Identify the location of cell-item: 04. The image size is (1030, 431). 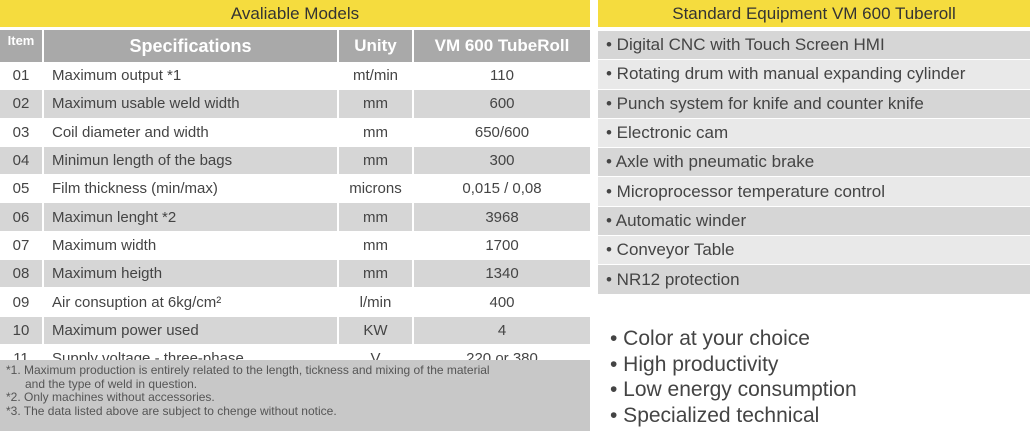
(22, 161).